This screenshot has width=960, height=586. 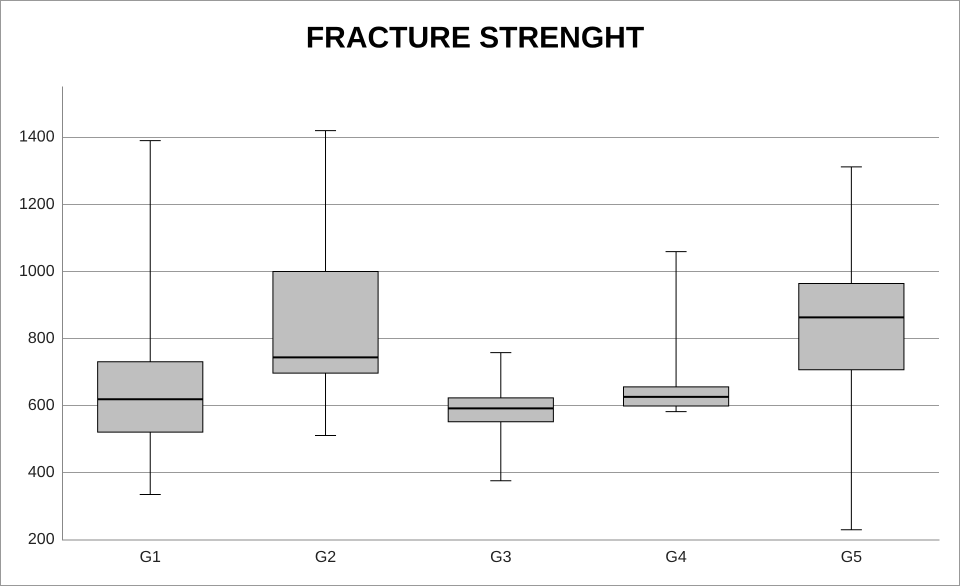 I want to click on x-tick-label: G1, so click(x=151, y=557).